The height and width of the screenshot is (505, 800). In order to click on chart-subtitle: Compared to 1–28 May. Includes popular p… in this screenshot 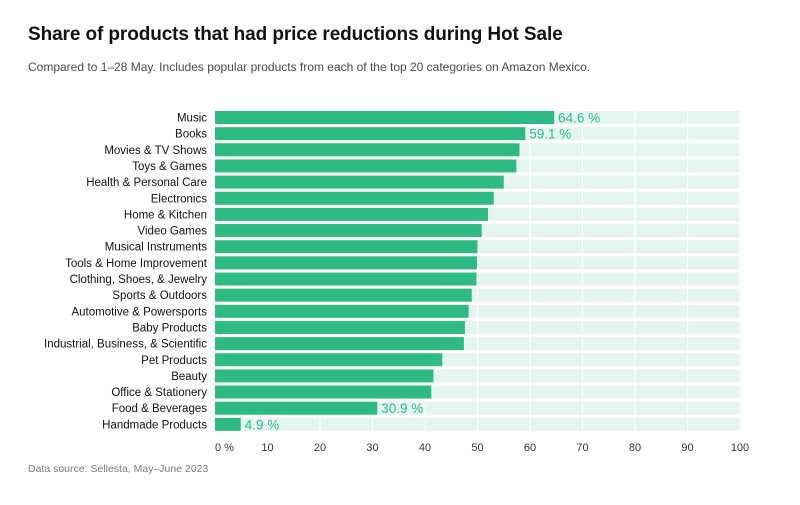, I will do `click(309, 67)`.